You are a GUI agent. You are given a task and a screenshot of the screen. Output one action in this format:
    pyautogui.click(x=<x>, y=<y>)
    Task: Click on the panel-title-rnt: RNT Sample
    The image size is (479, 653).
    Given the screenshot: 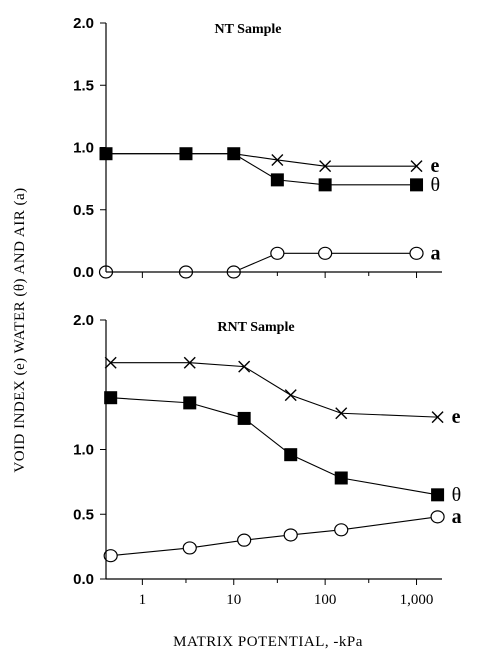 What is the action you would take?
    pyautogui.click(x=255, y=327)
    